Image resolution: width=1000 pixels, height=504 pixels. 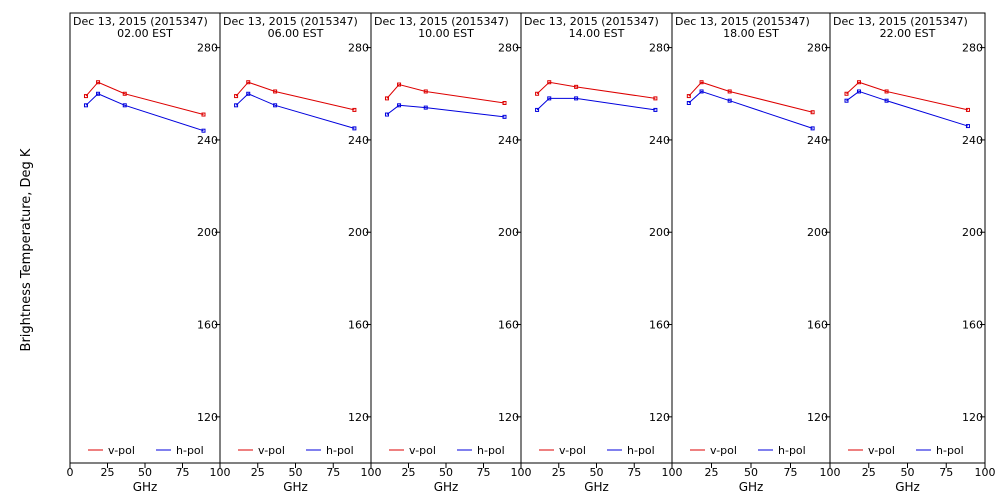 I want to click on x-tick-label: 0, so click(x=70, y=472).